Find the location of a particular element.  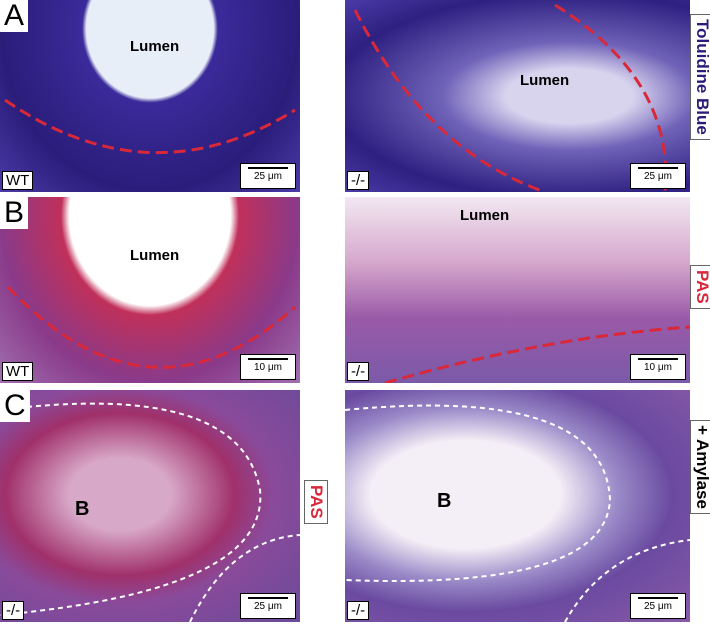

stain-label: Toluidine Blue is located at coordinates (700, 77).